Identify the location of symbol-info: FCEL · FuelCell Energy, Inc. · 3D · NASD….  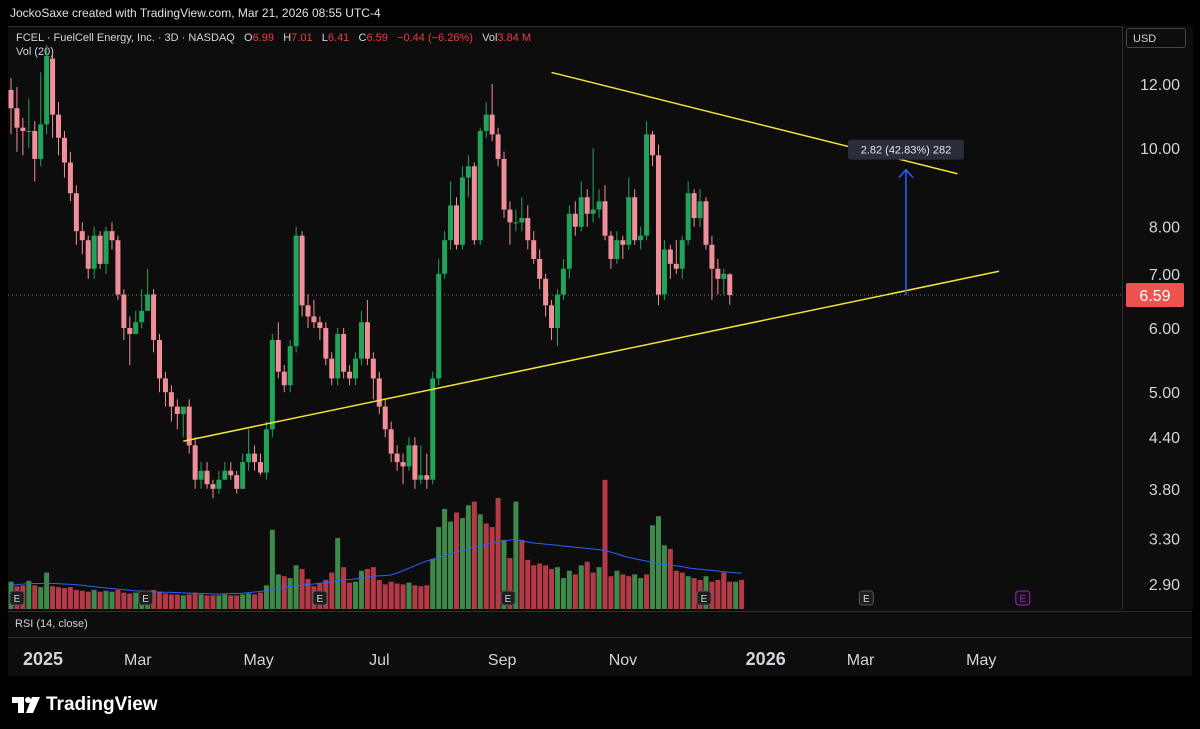
(125, 38).